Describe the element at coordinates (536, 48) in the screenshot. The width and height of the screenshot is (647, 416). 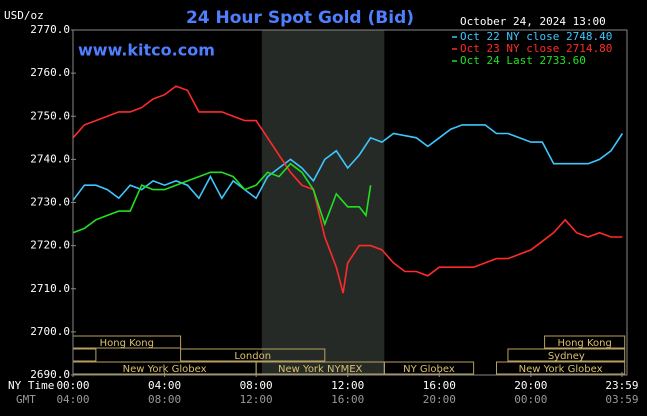
I see `legend-label: Oct 23 NY close 2714.80` at that location.